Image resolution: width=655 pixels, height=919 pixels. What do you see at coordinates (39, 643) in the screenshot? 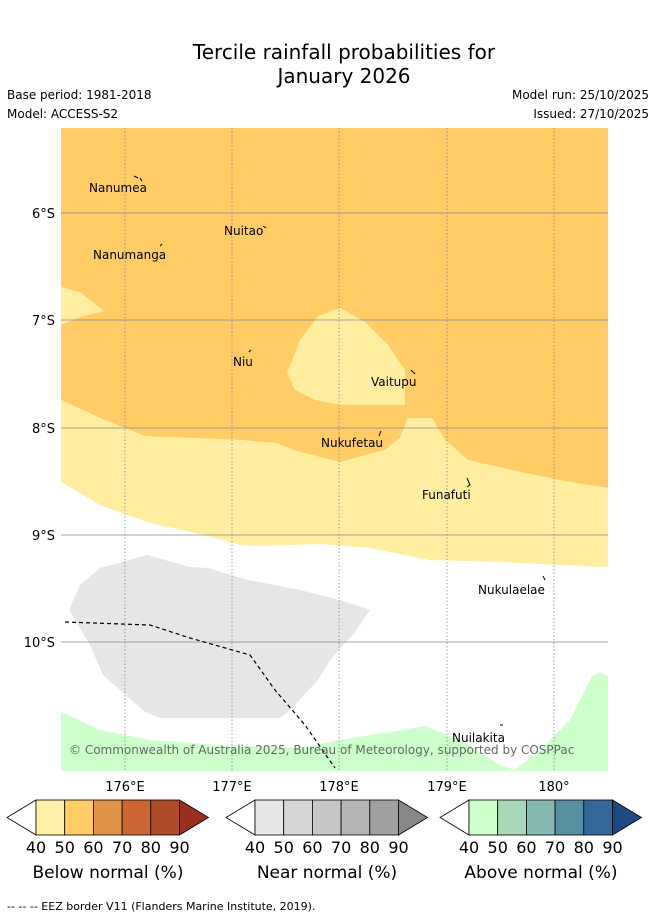
I see `lat-label: 10°S` at bounding box center [39, 643].